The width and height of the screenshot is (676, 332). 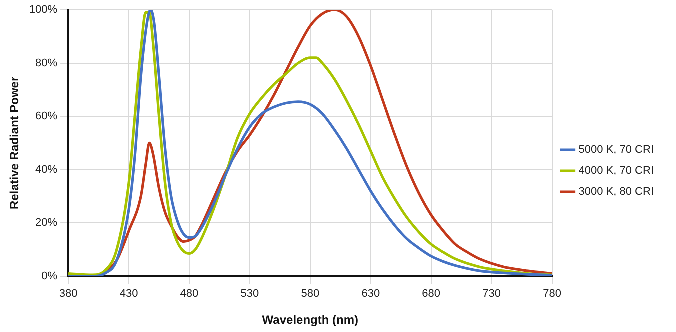 What do you see at coordinates (43, 10) in the screenshot?
I see `y-tick-label: 100%` at bounding box center [43, 10].